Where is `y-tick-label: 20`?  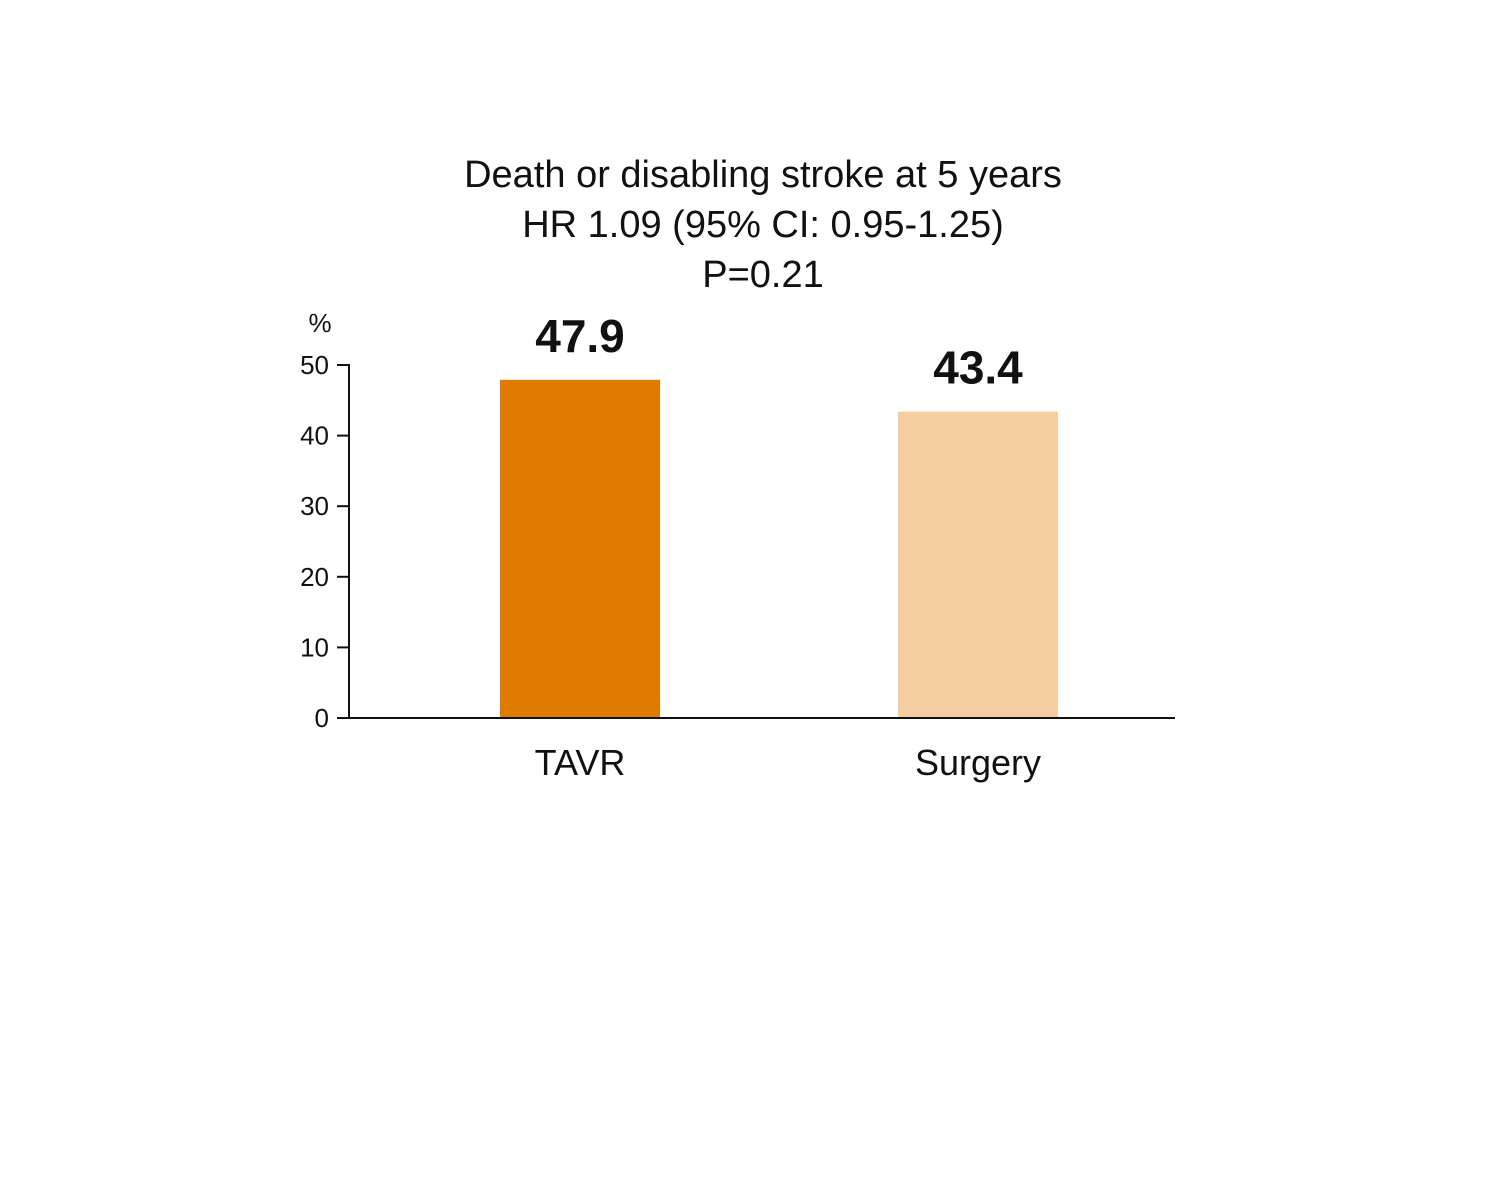 y-tick-label: 20 is located at coordinates (314, 577).